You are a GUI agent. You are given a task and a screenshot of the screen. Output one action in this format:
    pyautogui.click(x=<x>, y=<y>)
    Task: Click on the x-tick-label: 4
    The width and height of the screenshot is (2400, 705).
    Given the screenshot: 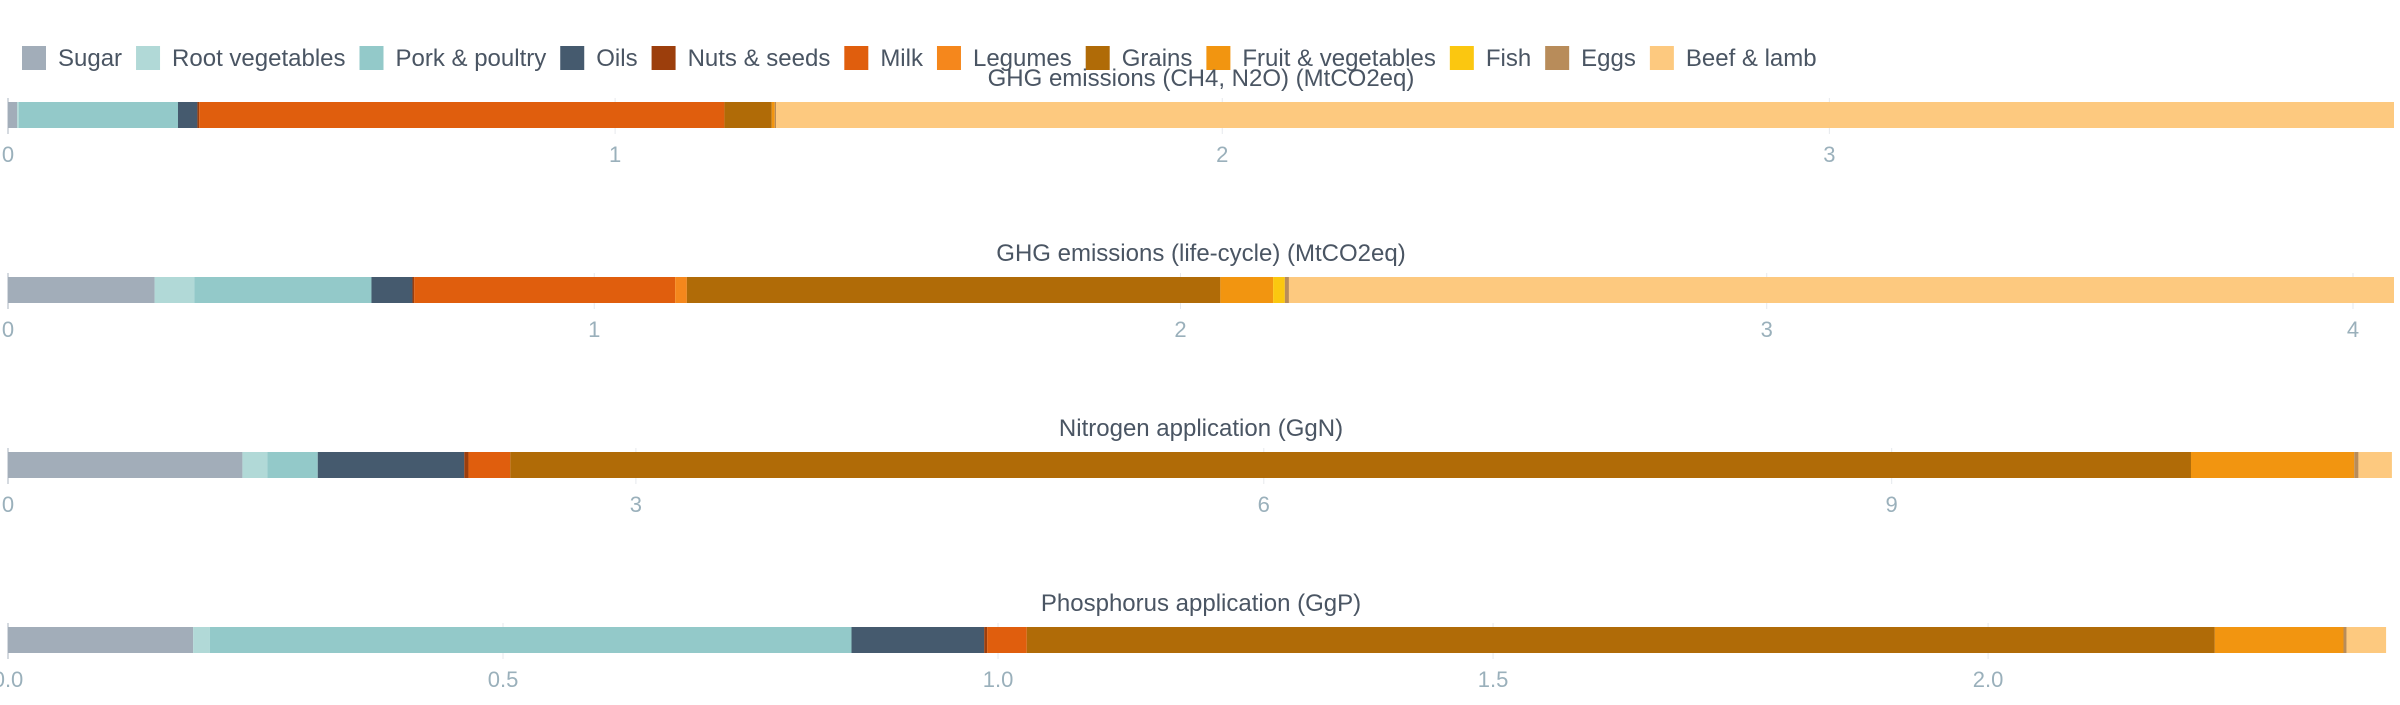 What is the action you would take?
    pyautogui.click(x=2353, y=329)
    